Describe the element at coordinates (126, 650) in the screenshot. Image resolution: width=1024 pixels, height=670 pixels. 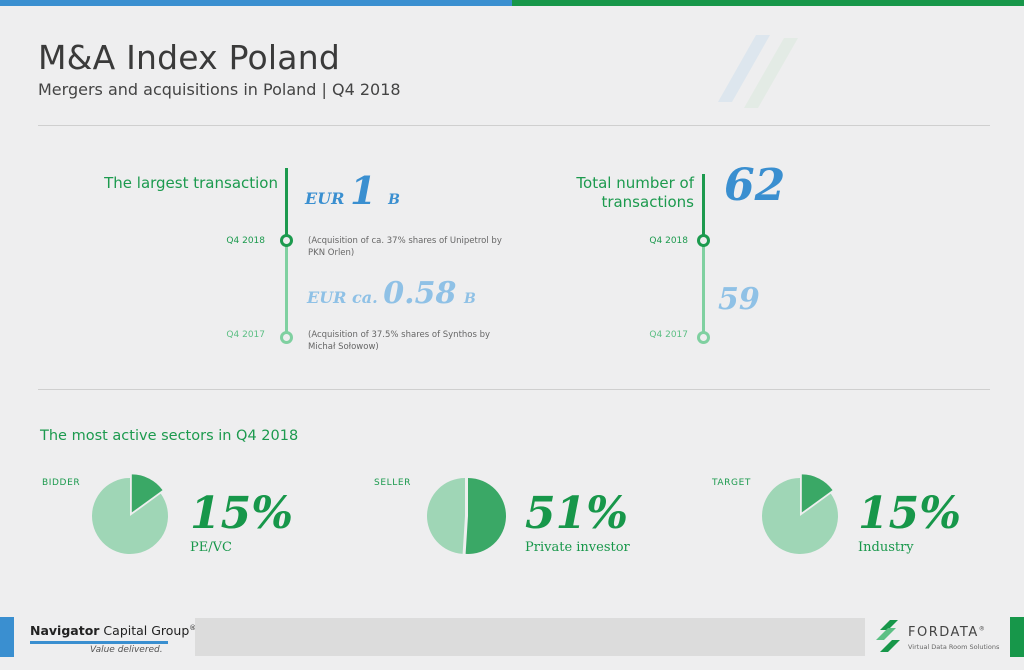
I see `navigator-tagline: Value delivered.` at that location.